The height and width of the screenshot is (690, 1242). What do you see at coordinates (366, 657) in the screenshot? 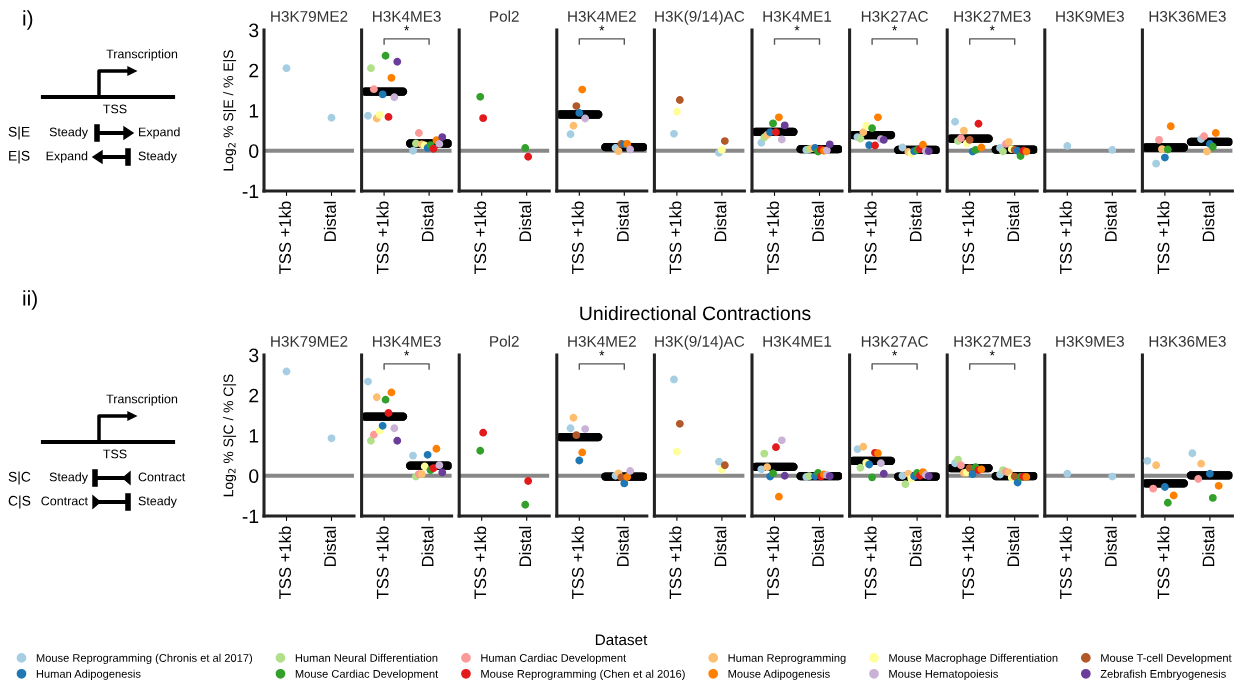
I see `legend-label: Human Neural Differentiation` at bounding box center [366, 657].